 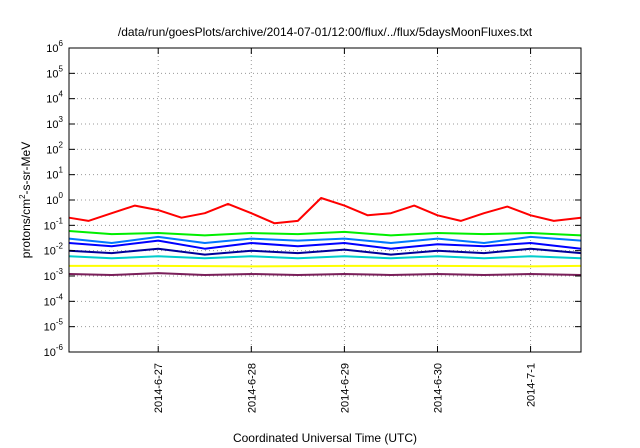 I want to click on series-group, so click(x=325, y=236).